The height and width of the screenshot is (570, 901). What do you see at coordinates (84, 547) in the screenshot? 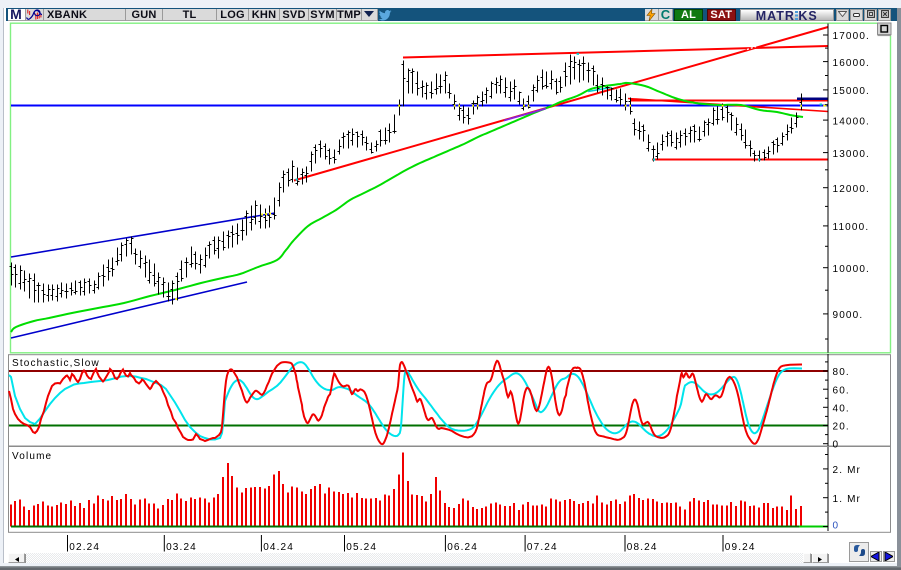
I see `svg-text: 02.24` at bounding box center [84, 547].